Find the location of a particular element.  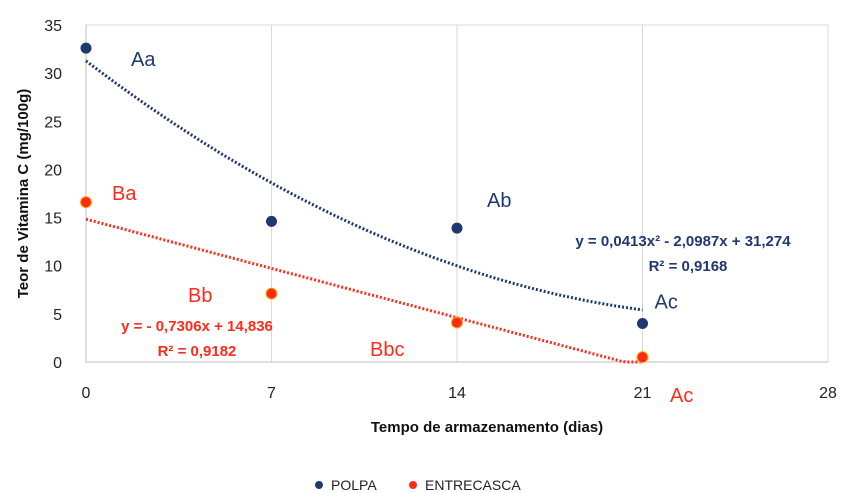

polpa-point-label: Ac is located at coordinates (666, 302).